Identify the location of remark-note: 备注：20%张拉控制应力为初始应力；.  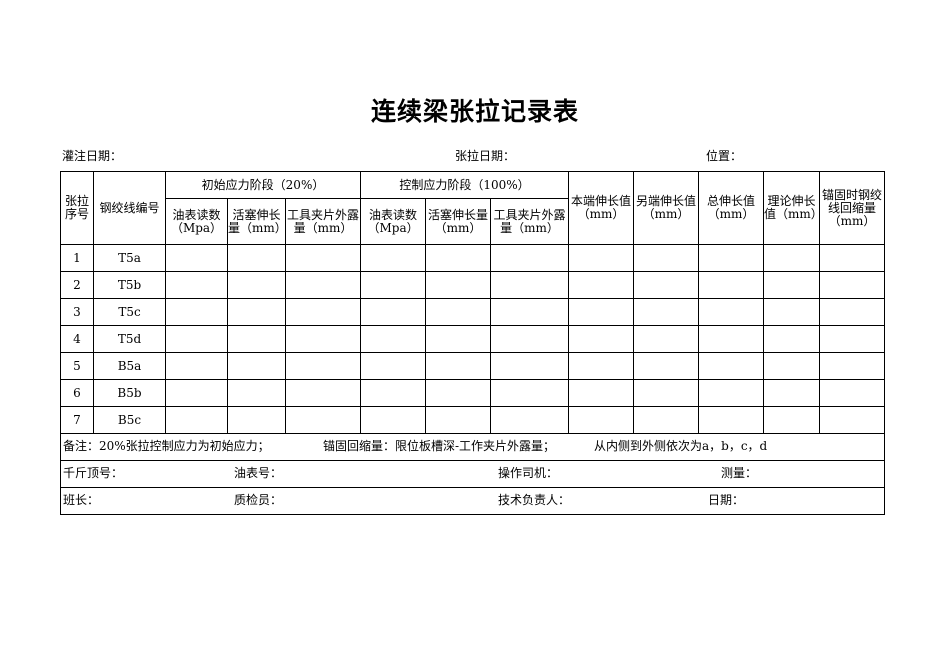
(166, 446).